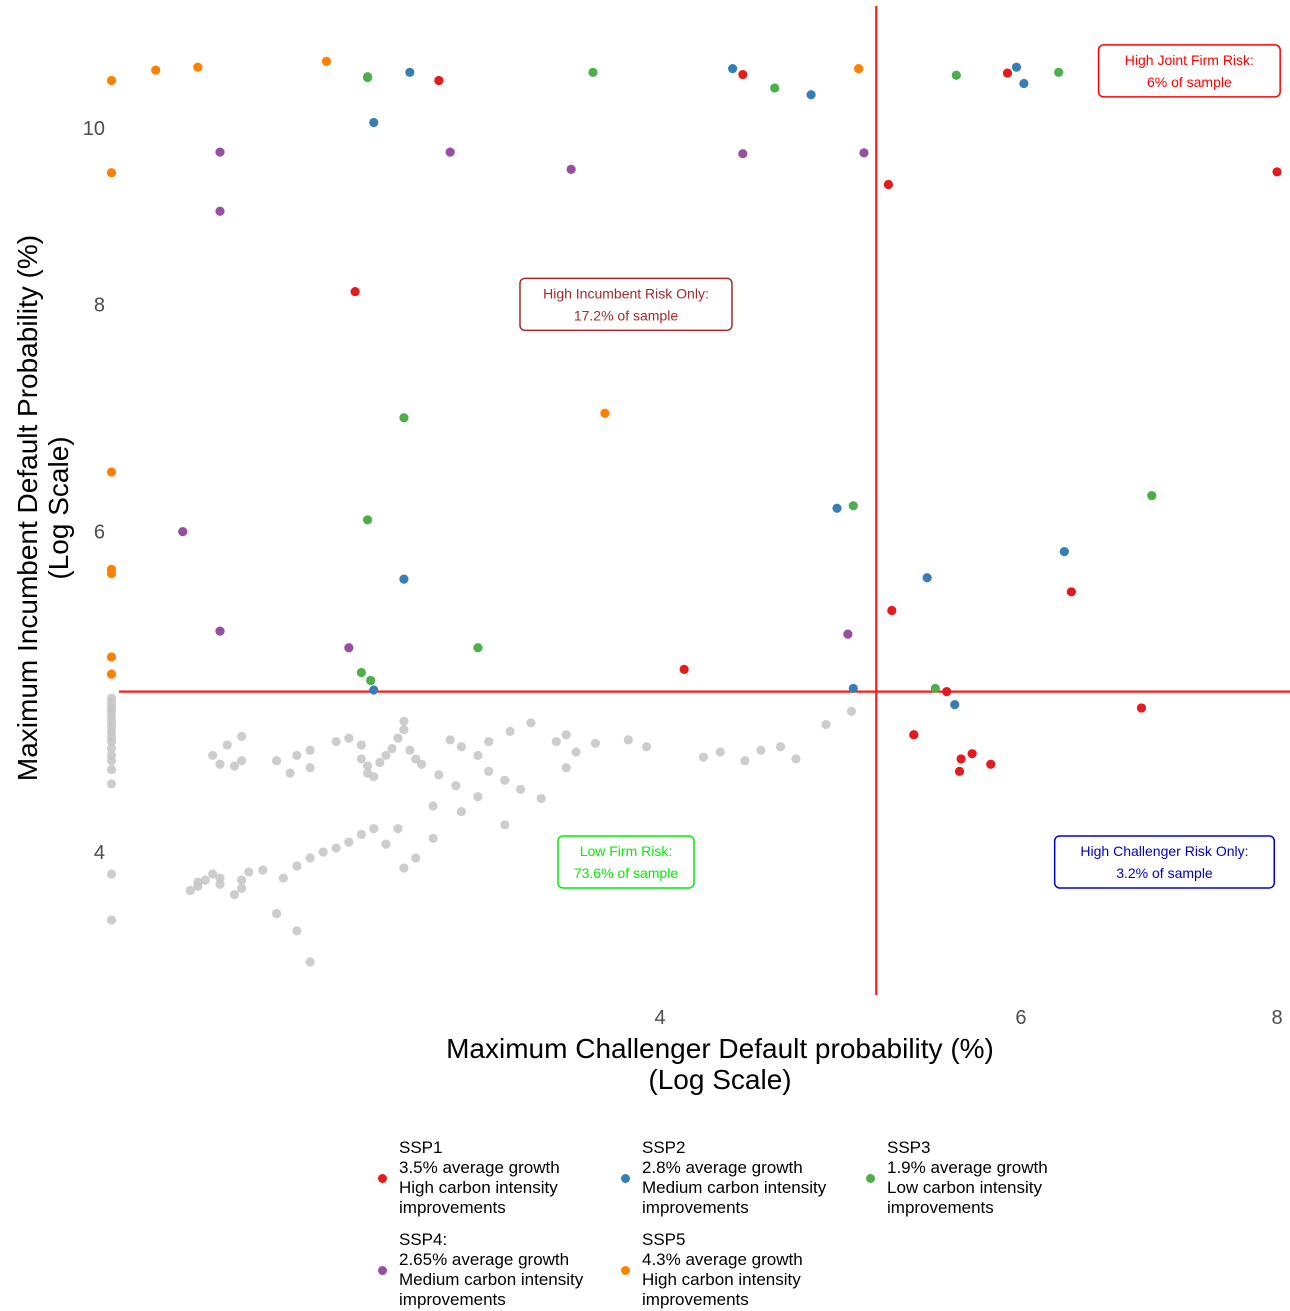 The image size is (1290, 1311). Describe the element at coordinates (626, 304) in the screenshot. I see `quadrant-annotation: High Incumbent Risk Only: 17.2% of sample` at that location.